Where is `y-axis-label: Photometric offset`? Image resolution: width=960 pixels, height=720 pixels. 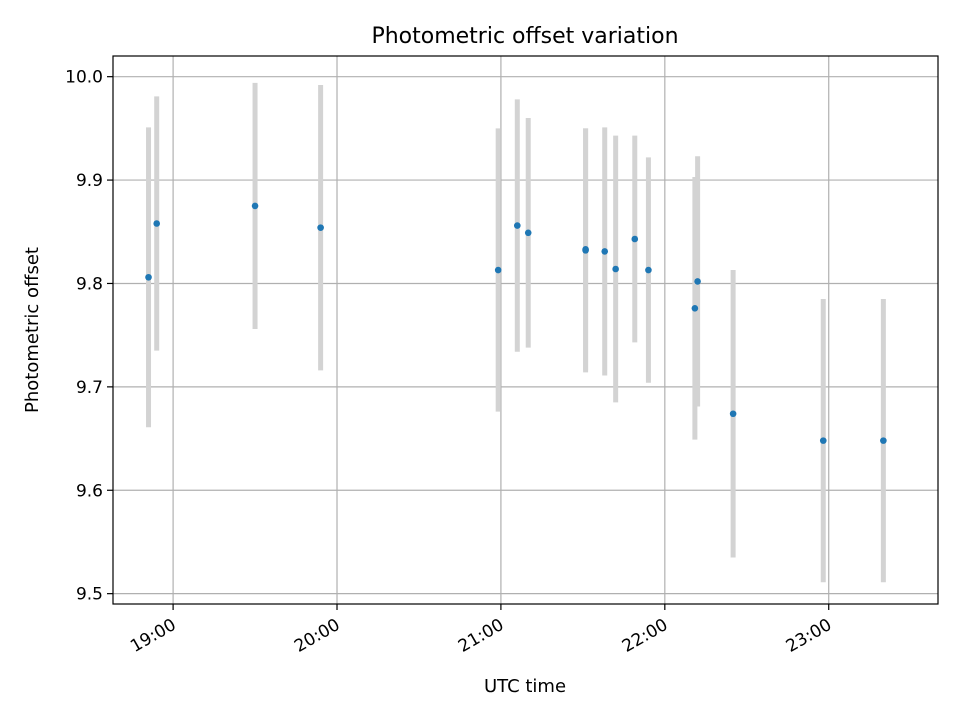
y-axis-label: Photometric offset is located at coordinates (32, 330).